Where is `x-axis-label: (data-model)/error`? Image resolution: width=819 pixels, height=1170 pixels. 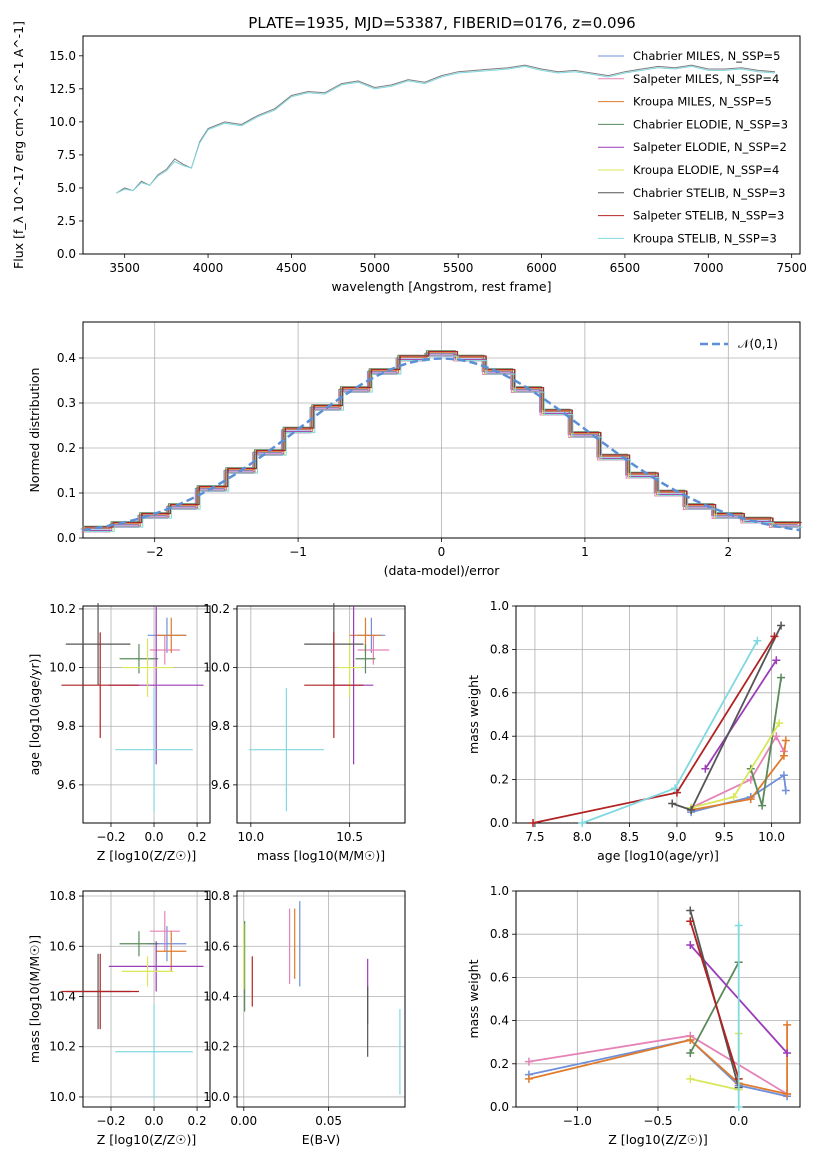
x-axis-label: (data-model)/error is located at coordinates (442, 570).